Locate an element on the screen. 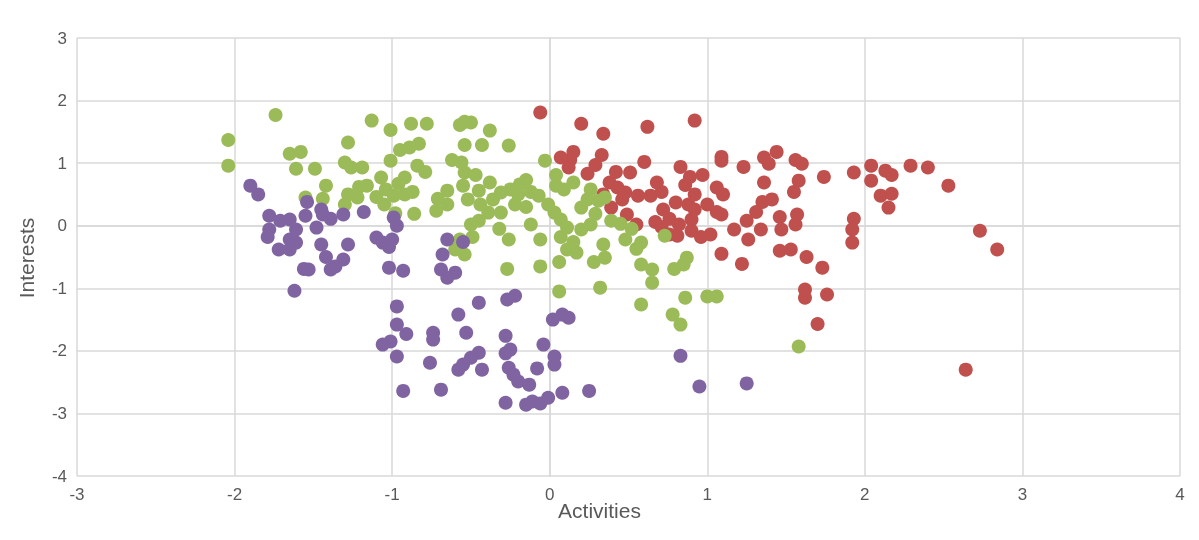  x-tick-label: 3 is located at coordinates (1022, 494).